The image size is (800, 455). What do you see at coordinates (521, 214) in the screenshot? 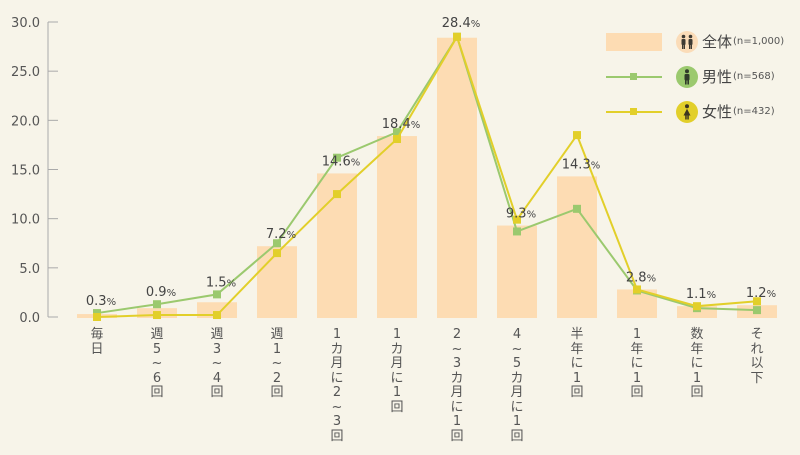
I see `bar-value-label: 9.3%` at bounding box center [521, 214].